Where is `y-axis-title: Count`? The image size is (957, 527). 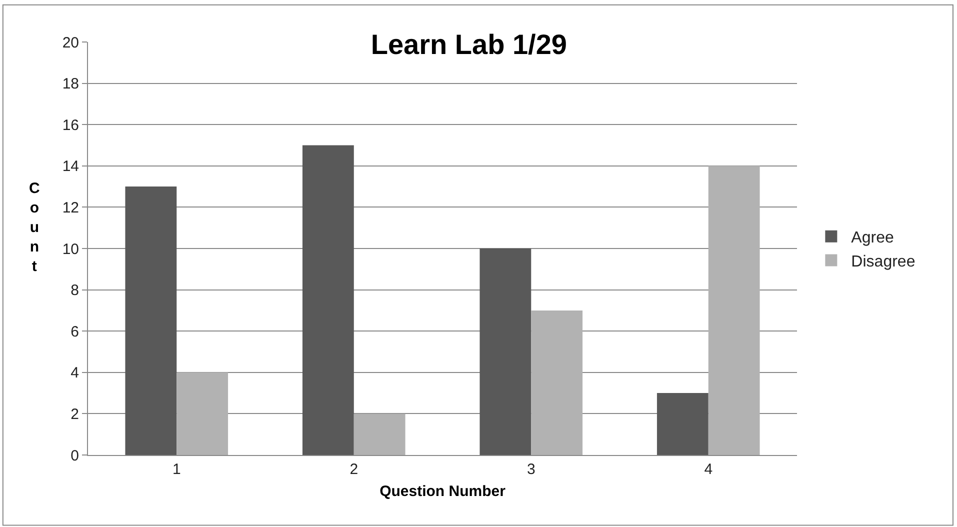 y-axis-title: Count is located at coordinates (34, 227).